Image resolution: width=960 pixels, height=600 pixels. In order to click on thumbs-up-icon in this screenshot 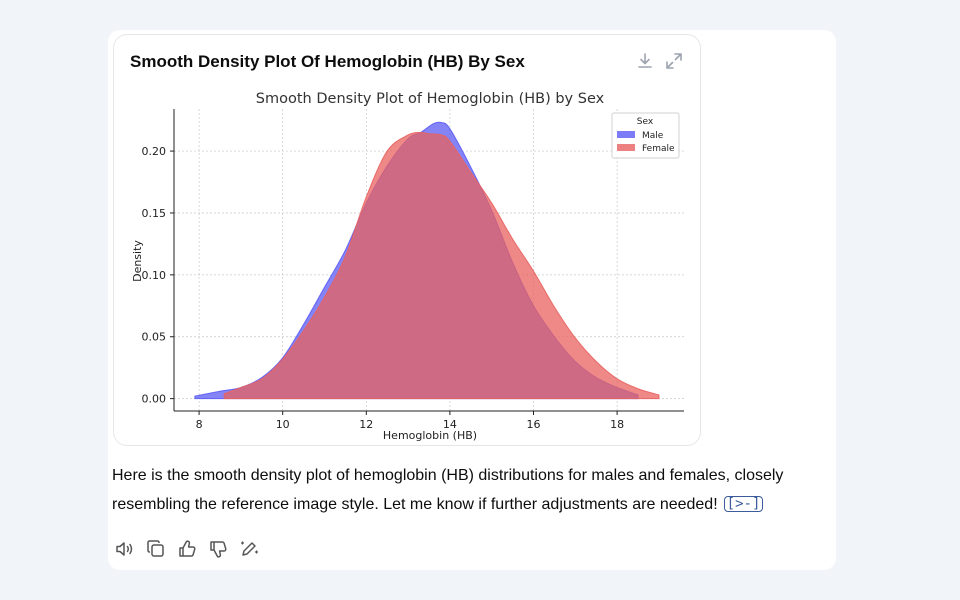, I will do `click(187, 549)`.